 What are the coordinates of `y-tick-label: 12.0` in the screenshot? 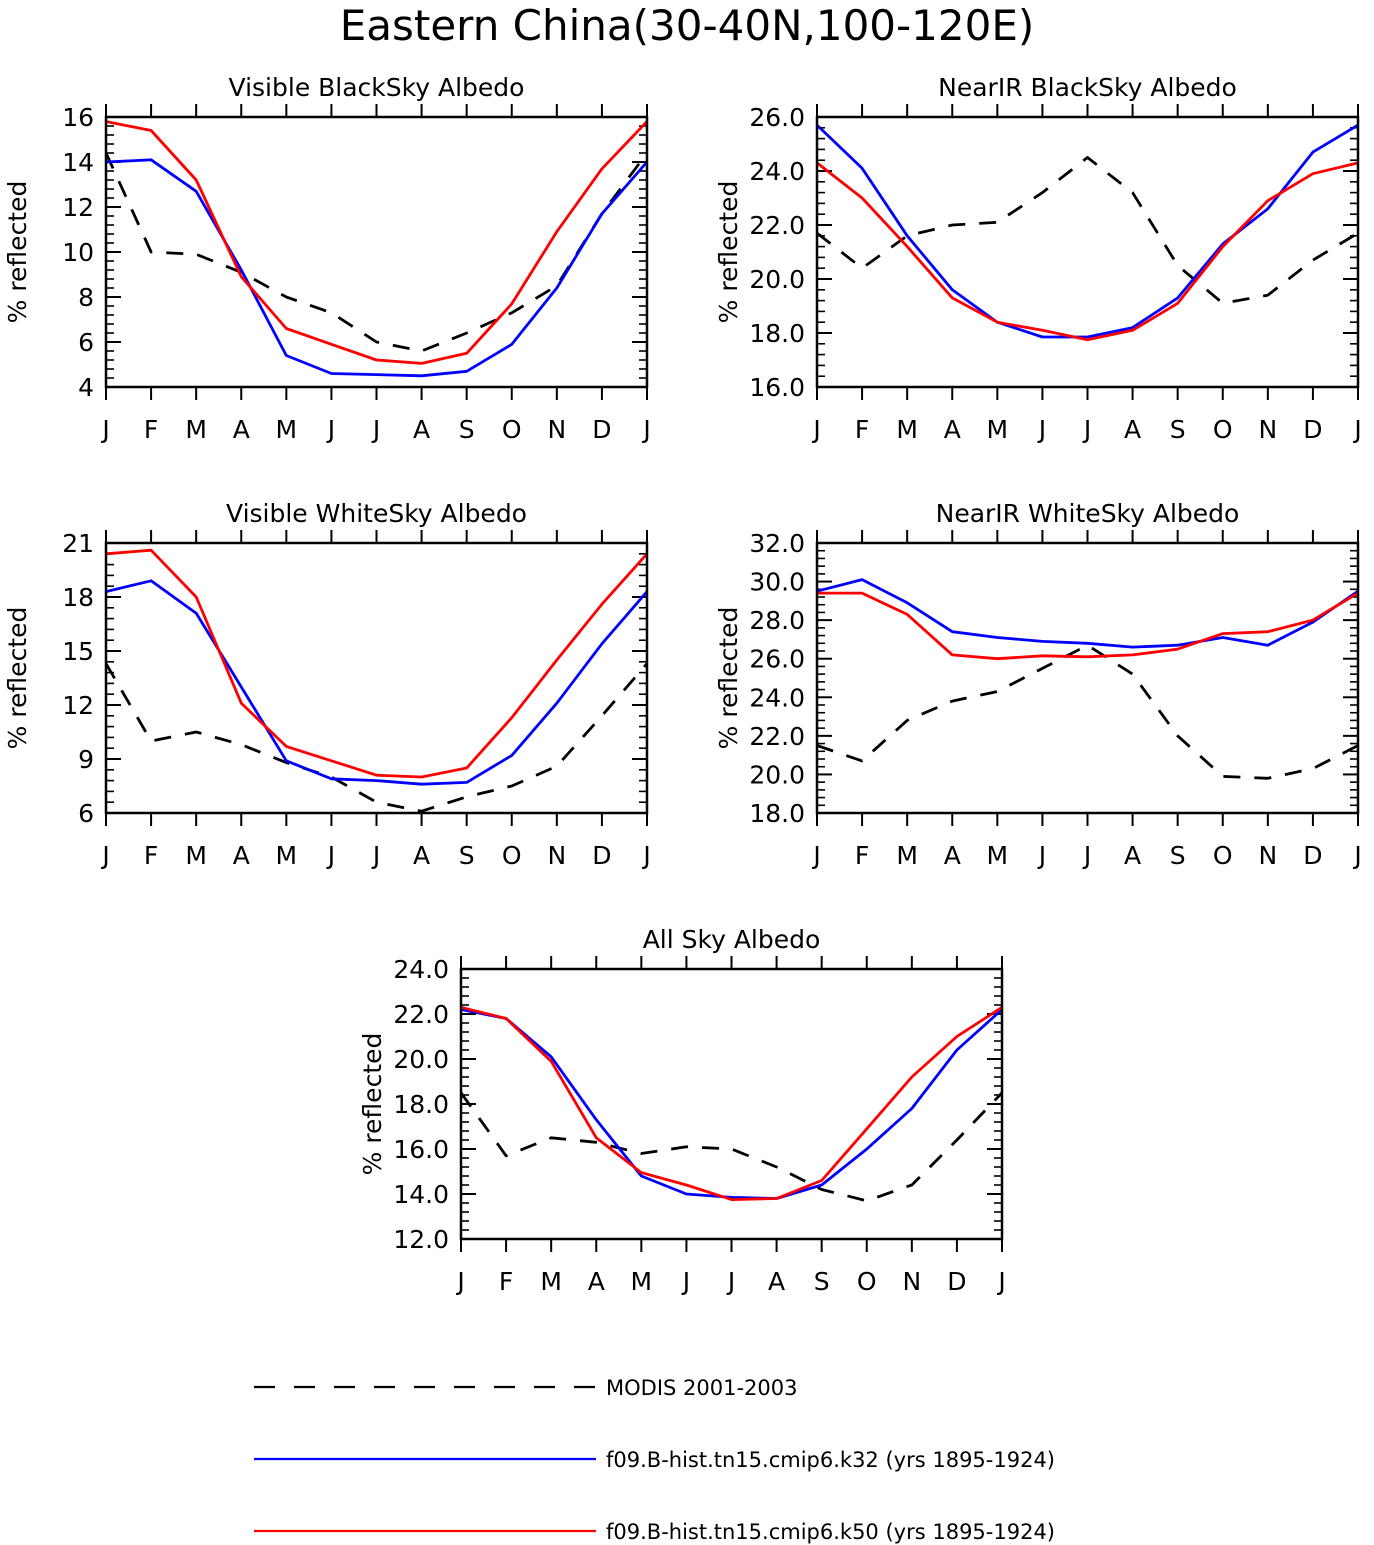 It's located at (421, 1239).